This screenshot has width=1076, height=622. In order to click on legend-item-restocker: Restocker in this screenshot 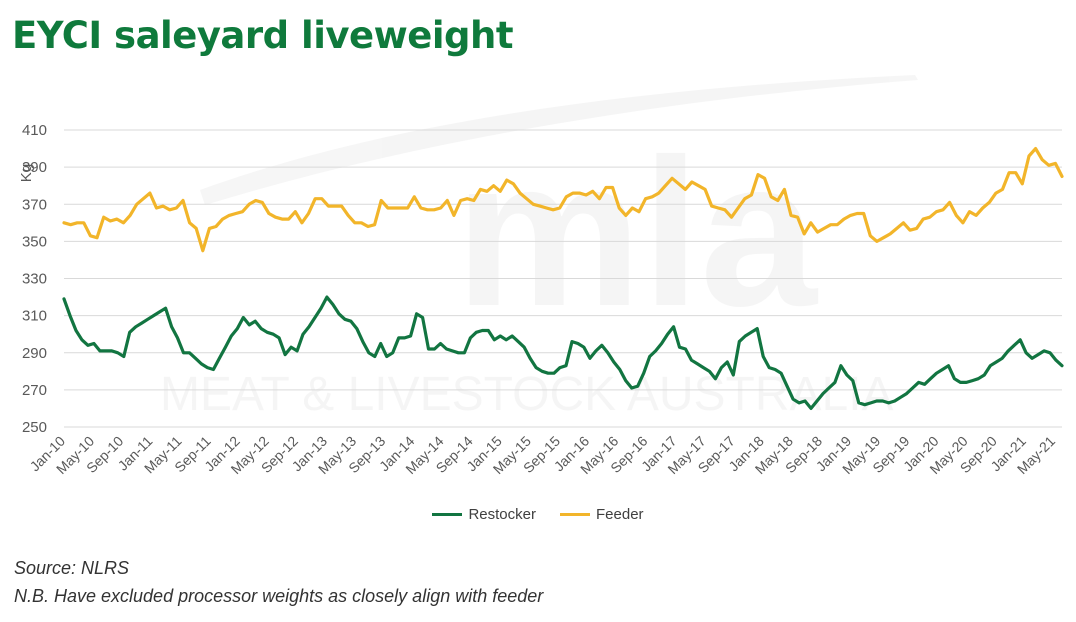, I will do `click(484, 514)`.